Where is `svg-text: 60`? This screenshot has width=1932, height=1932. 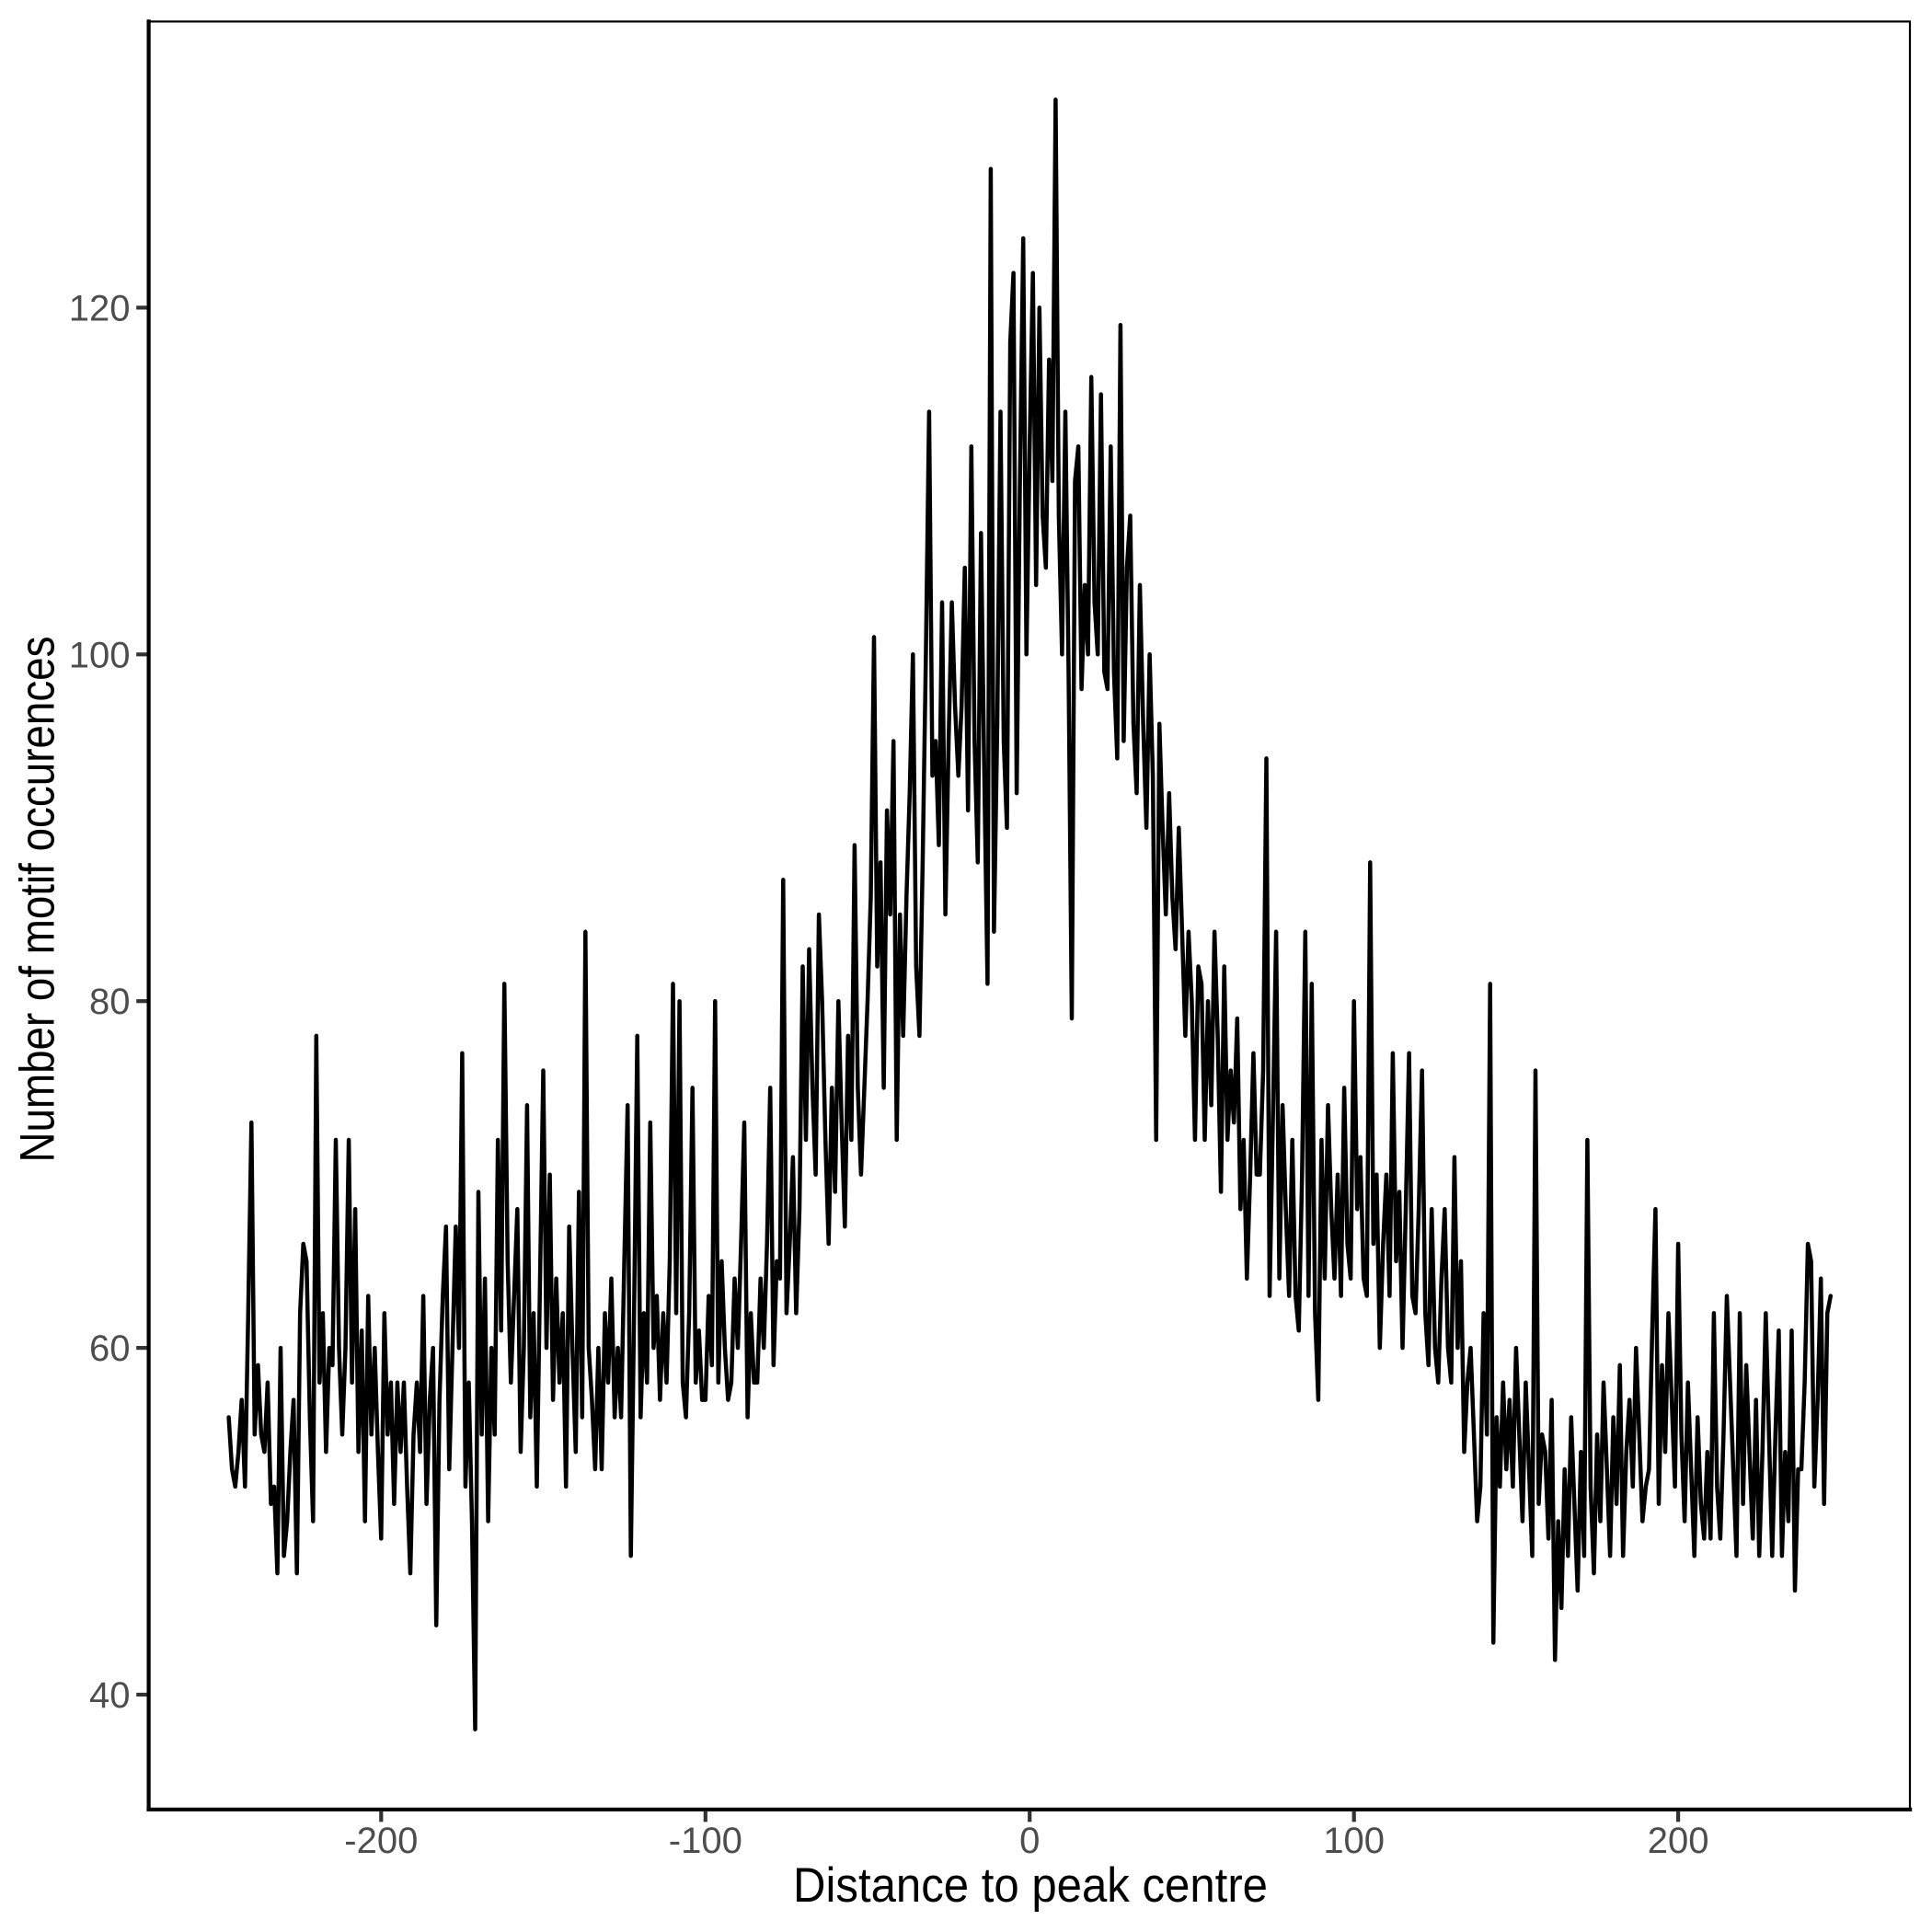
svg-text: 60 is located at coordinates (110, 1348).